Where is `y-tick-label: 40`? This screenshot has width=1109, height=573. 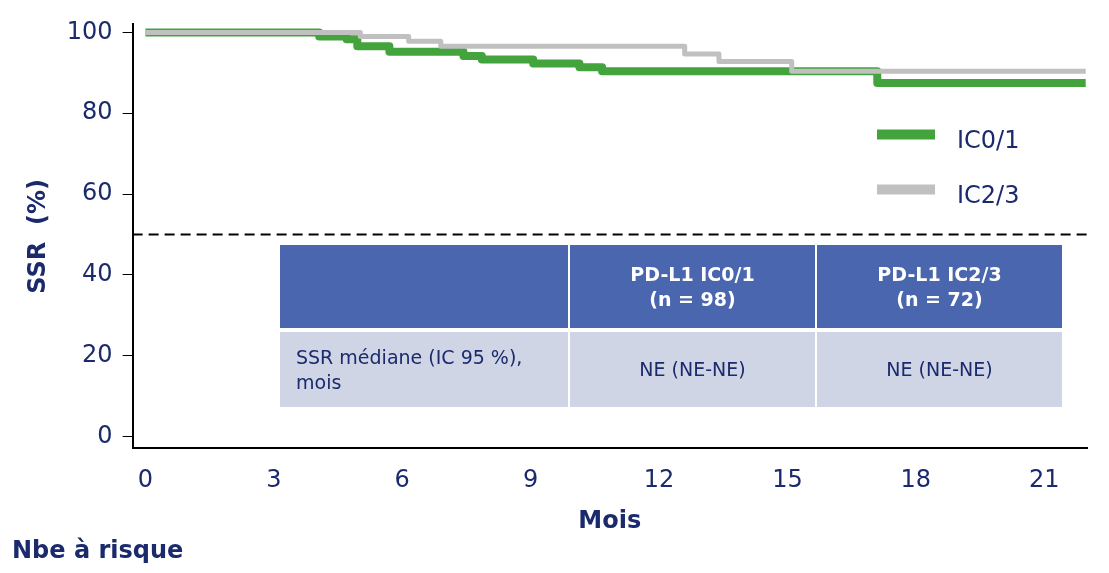
y-tick-label: 40 is located at coordinates (97, 273).